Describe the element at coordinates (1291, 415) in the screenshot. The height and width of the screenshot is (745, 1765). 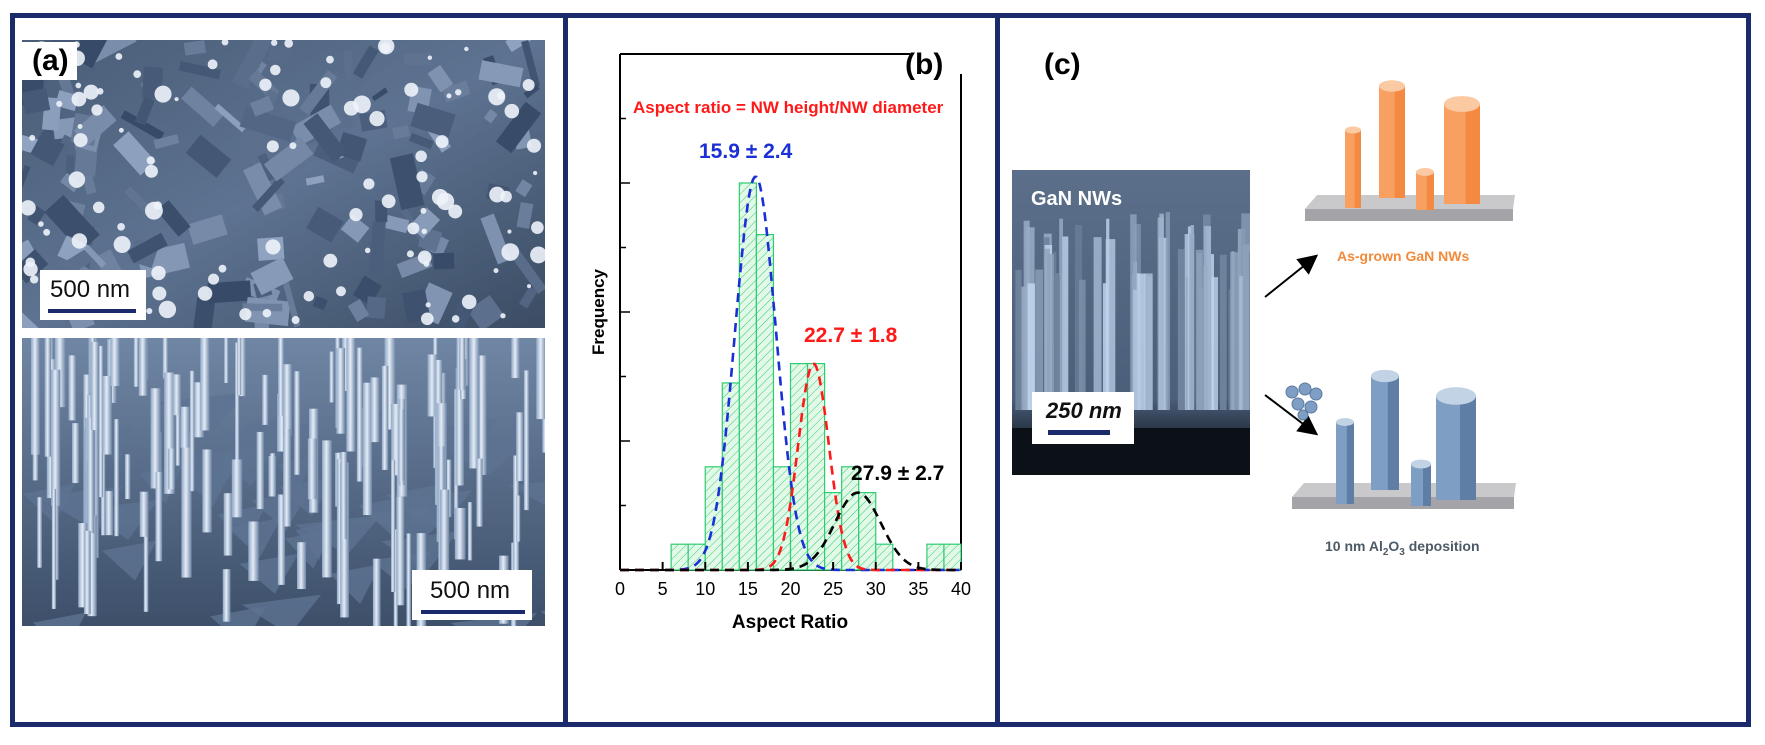
I see `arrow-down-icon` at that location.